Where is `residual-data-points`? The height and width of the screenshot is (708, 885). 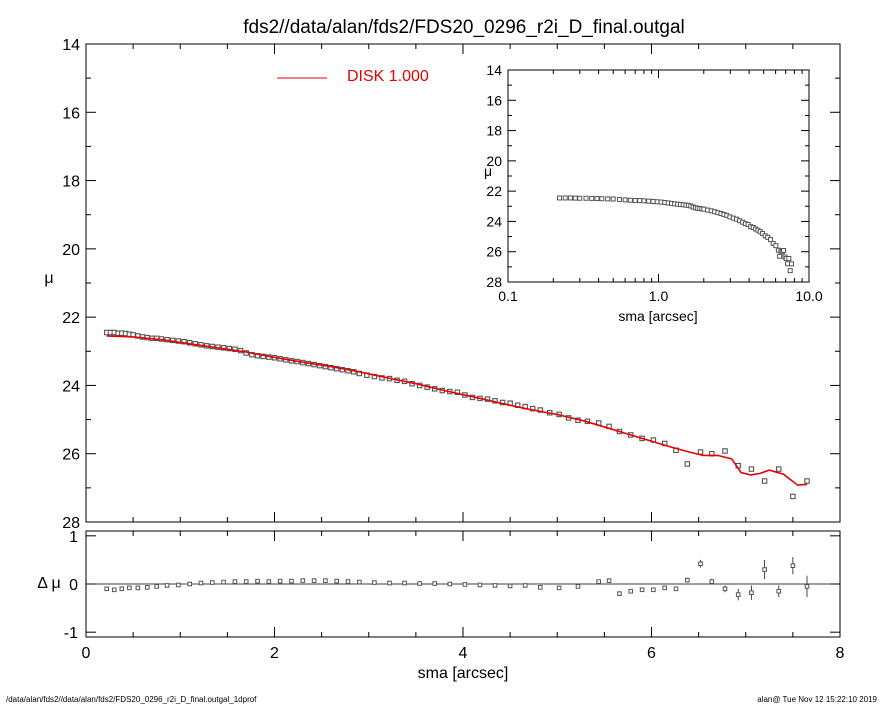 residual-data-points is located at coordinates (457, 579).